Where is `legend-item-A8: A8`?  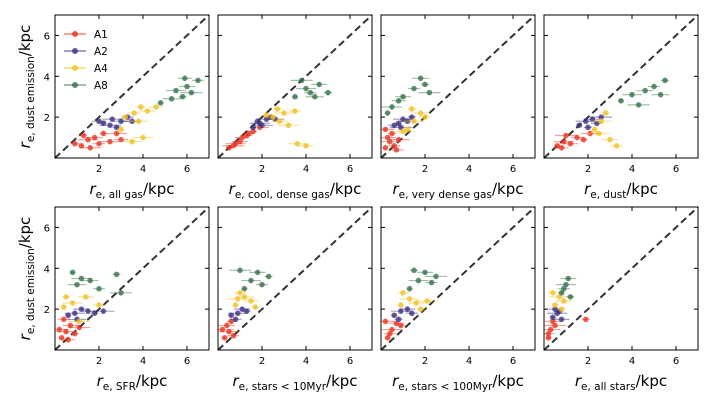 legend-item-A8: A8 is located at coordinates (86, 86).